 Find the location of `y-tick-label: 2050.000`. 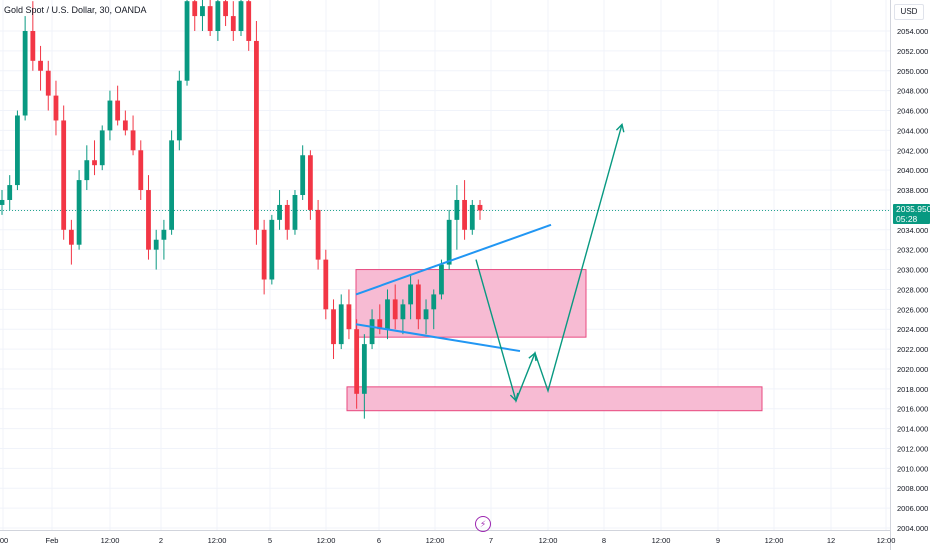

y-tick-label: 2050.000 is located at coordinates (912, 71).